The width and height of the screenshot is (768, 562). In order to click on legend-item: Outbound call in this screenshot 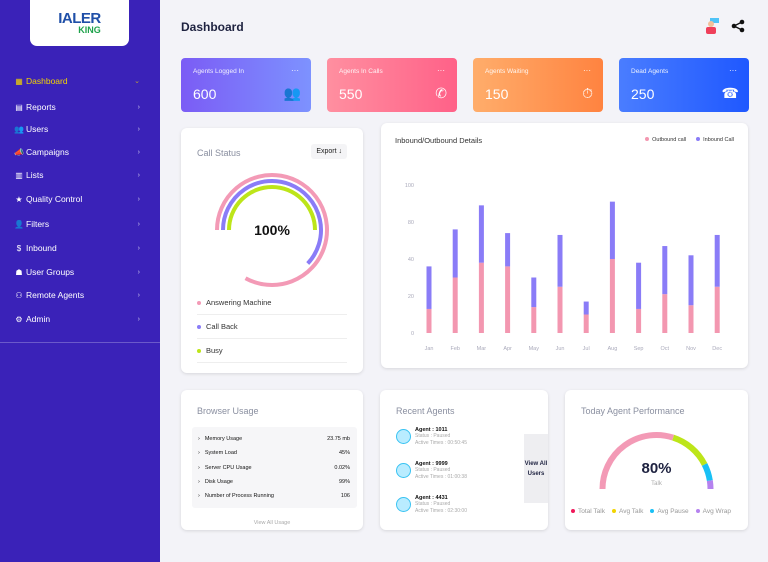, I will do `click(665, 140)`.